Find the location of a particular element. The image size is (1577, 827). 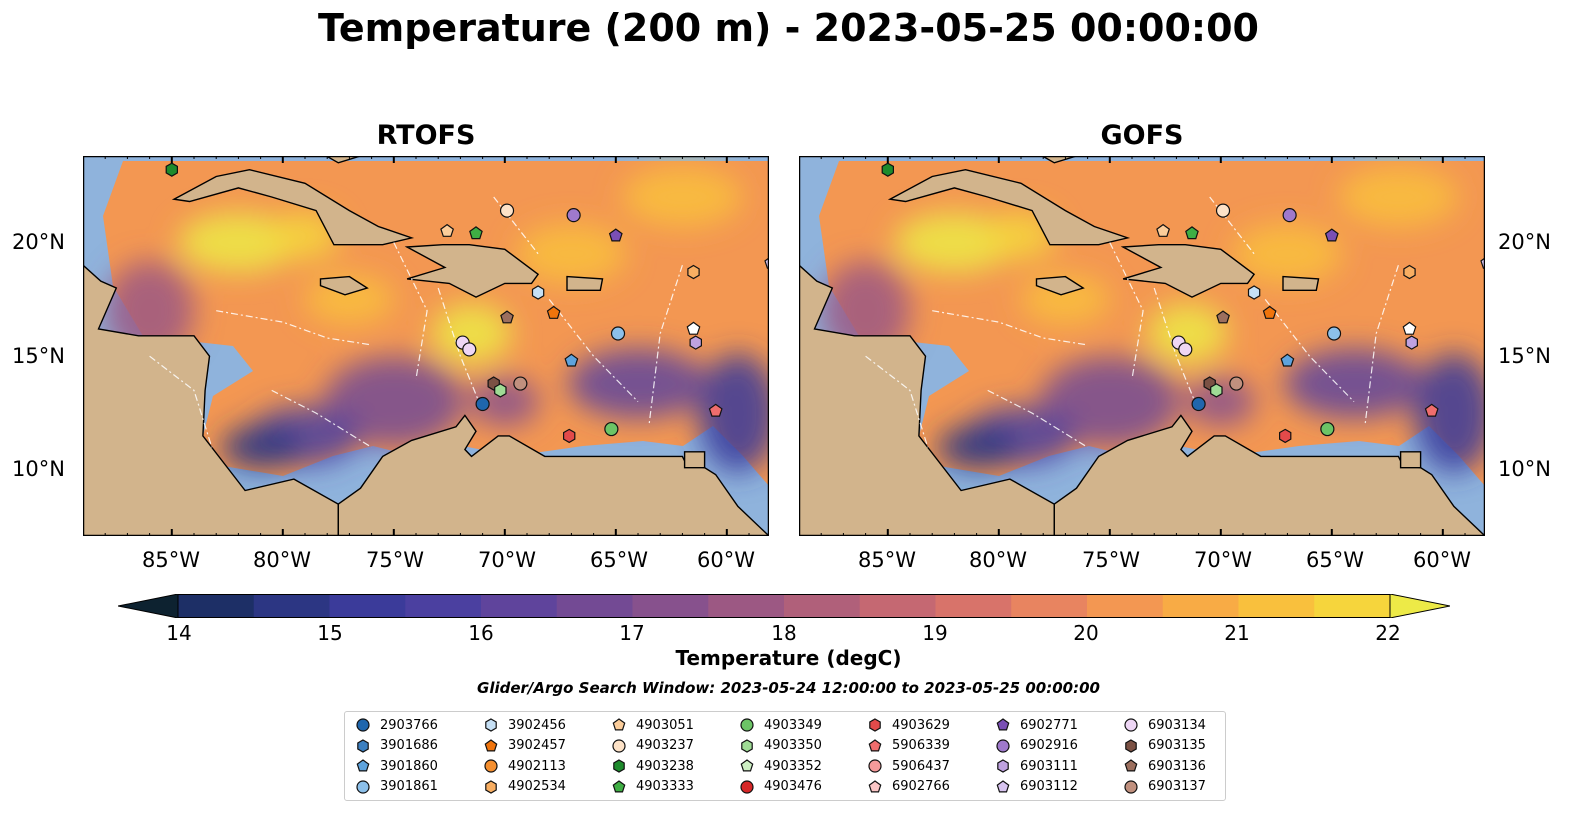

legend-entry: 4903350 is located at coordinates (780, 746).